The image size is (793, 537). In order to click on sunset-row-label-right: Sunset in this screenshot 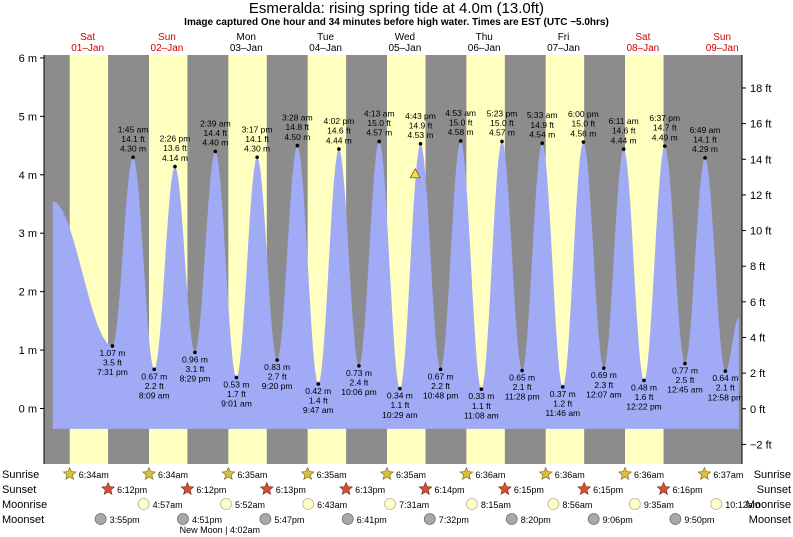, I will do `click(774, 490)`.